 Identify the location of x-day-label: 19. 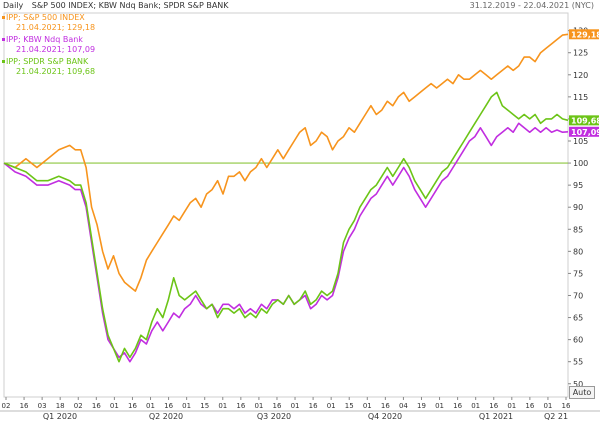
(421, 406).